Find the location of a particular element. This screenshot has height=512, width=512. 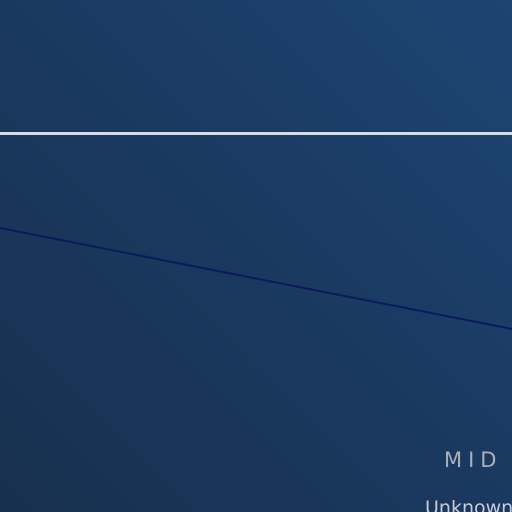

horizon-line is located at coordinates (256, 133).